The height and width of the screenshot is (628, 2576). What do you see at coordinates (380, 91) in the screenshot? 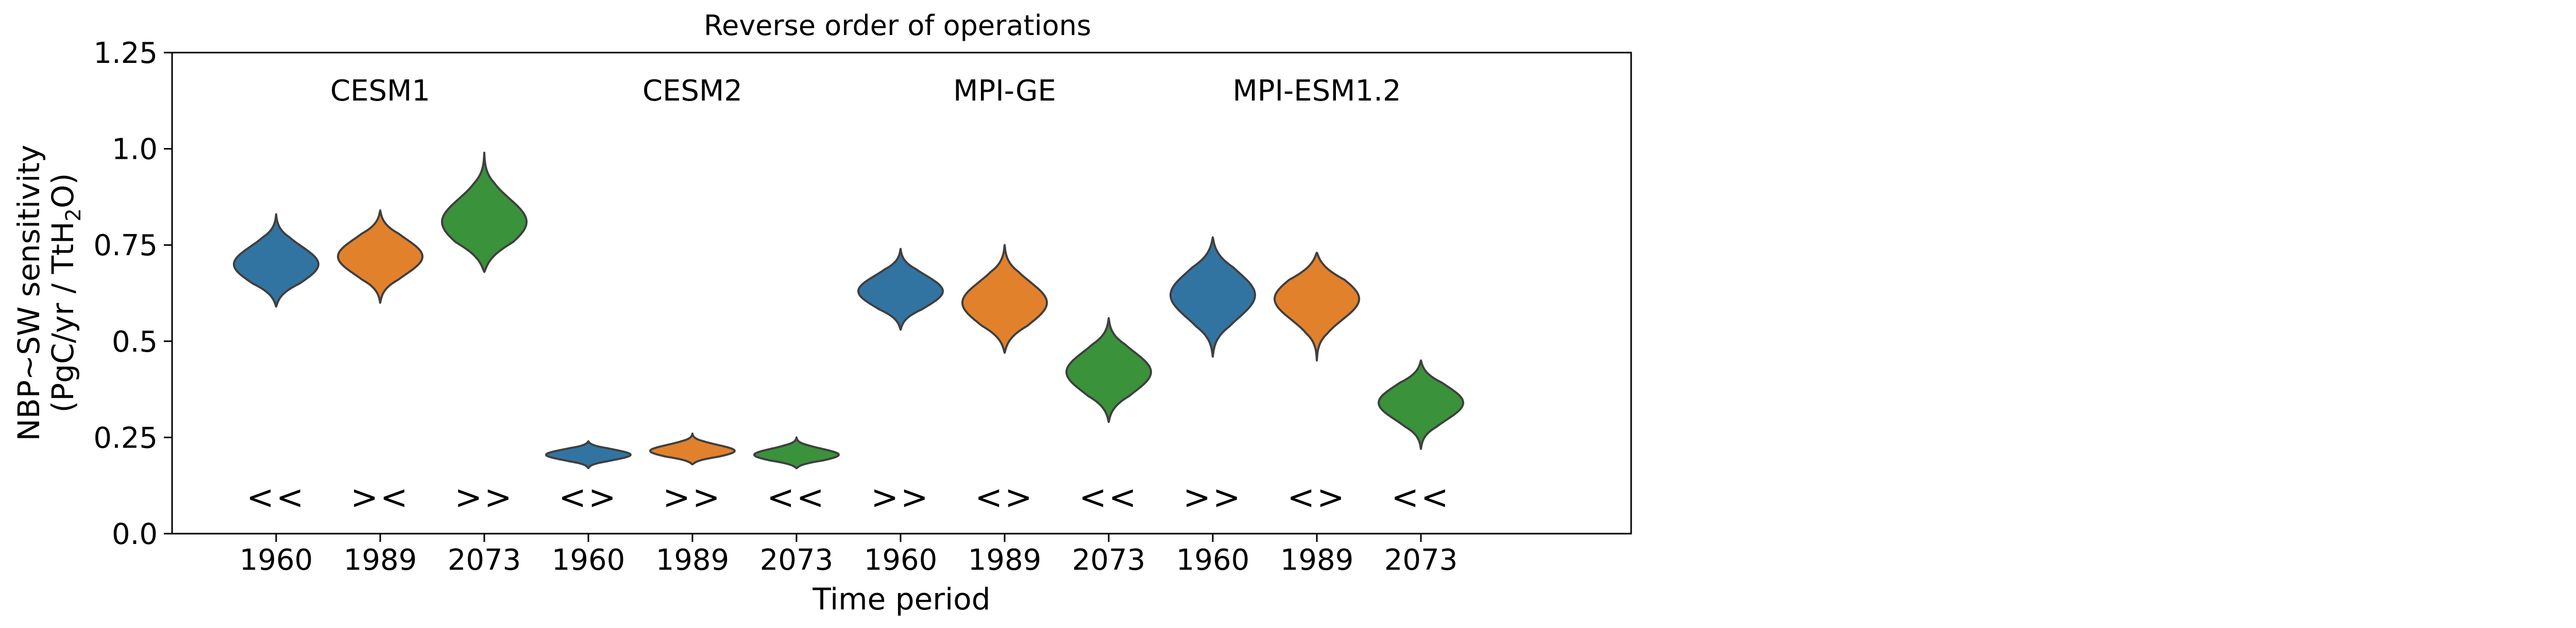
I see `model-label: CESM1` at bounding box center [380, 91].